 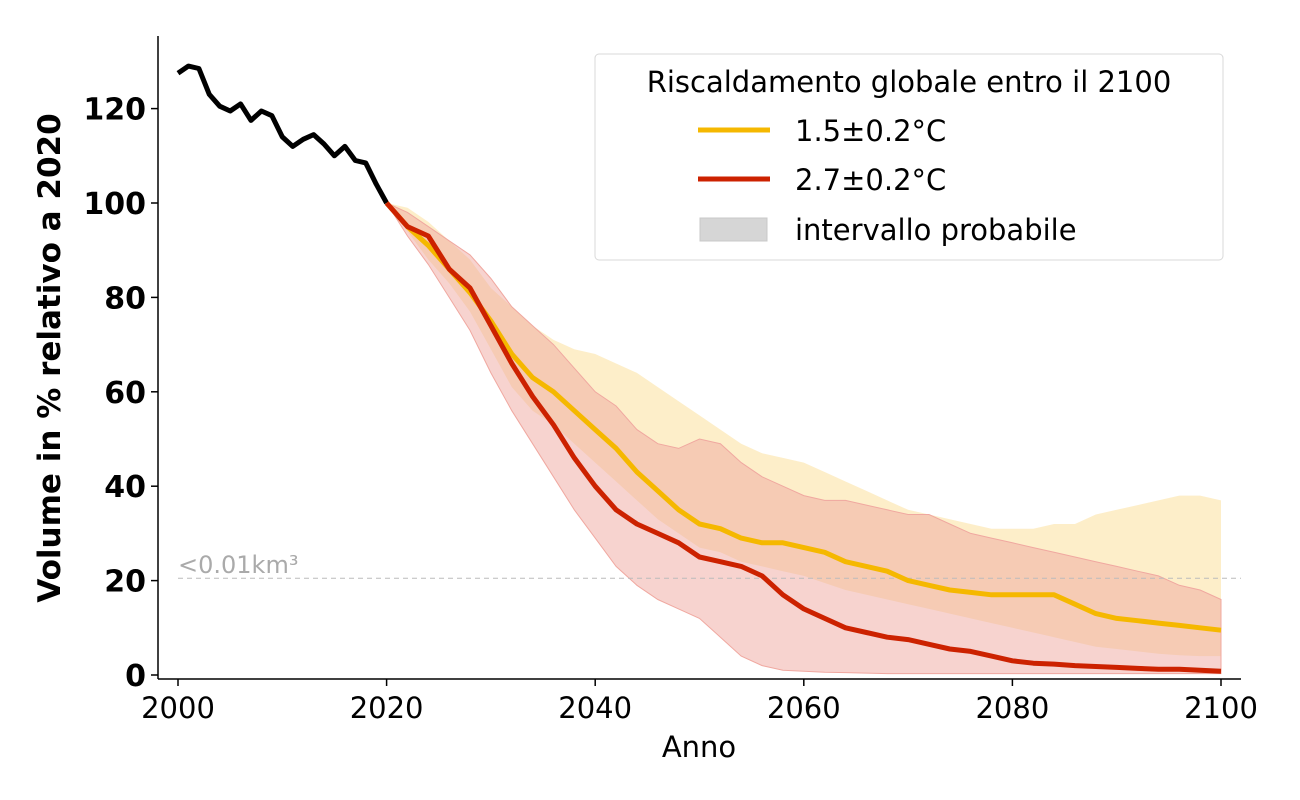 I want to click on threshold-annotation: <0.01km³, so click(x=238, y=565).